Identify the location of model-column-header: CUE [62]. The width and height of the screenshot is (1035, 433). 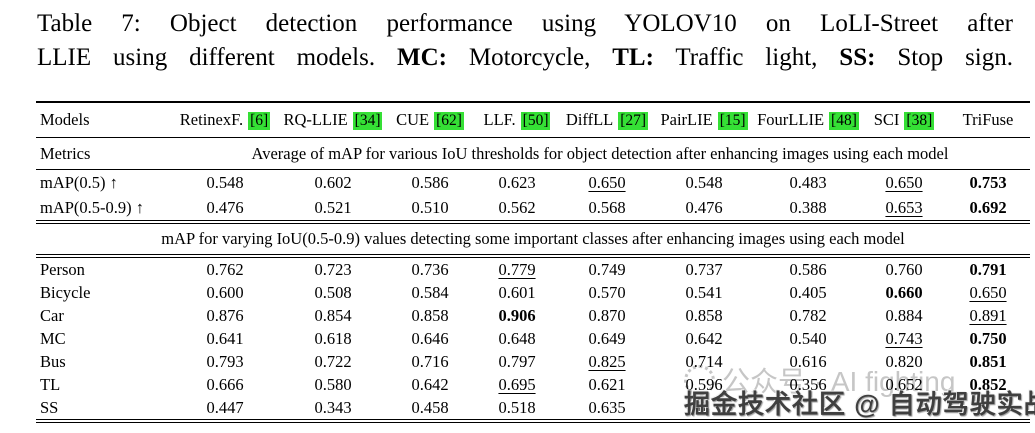
(430, 119).